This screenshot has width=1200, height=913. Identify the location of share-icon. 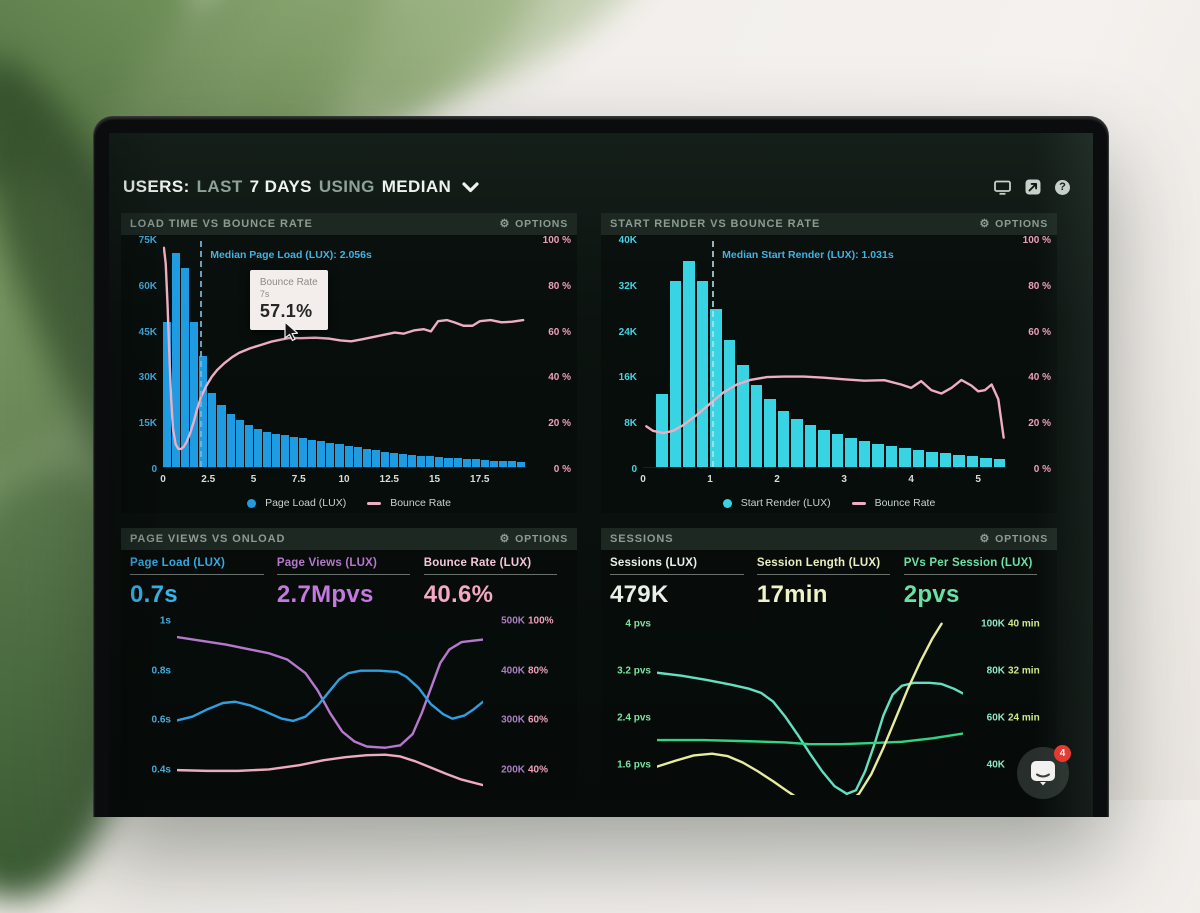
(1032, 187).